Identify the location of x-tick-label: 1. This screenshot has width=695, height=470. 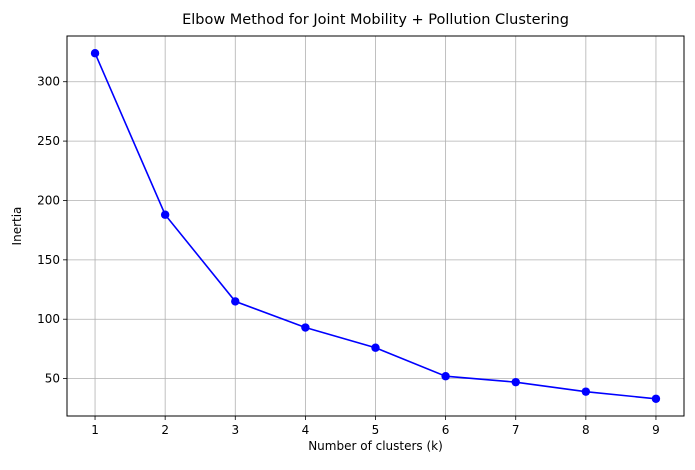
(95, 430).